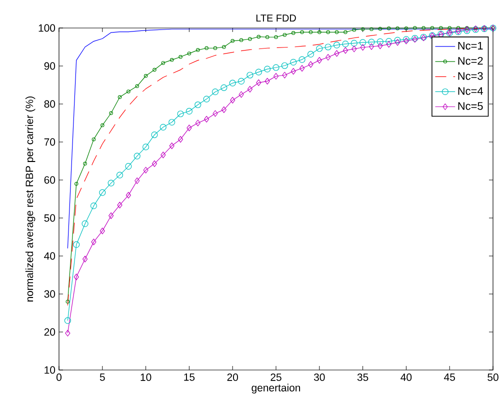  What do you see at coordinates (50, 294) in the screenshot?
I see `y-tick-label: 30` at bounding box center [50, 294].